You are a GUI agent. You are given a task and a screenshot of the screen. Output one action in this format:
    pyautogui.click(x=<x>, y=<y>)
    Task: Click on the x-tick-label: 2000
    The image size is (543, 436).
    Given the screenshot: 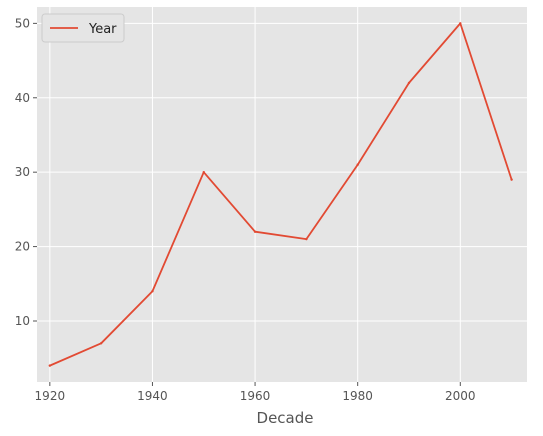 What is the action you would take?
    pyautogui.click(x=460, y=396)
    